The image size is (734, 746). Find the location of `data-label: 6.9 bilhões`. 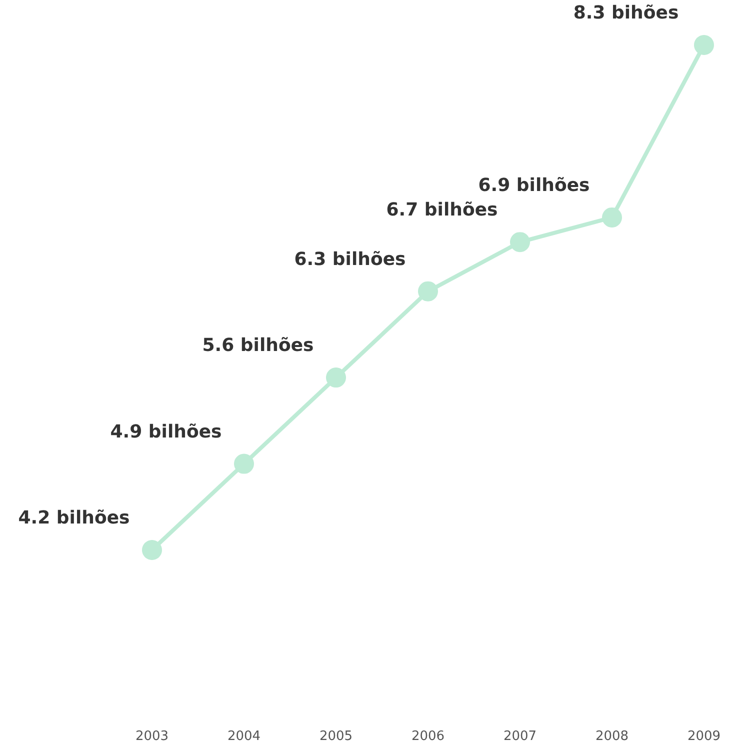

data-label: 6.9 bilhões is located at coordinates (534, 185).